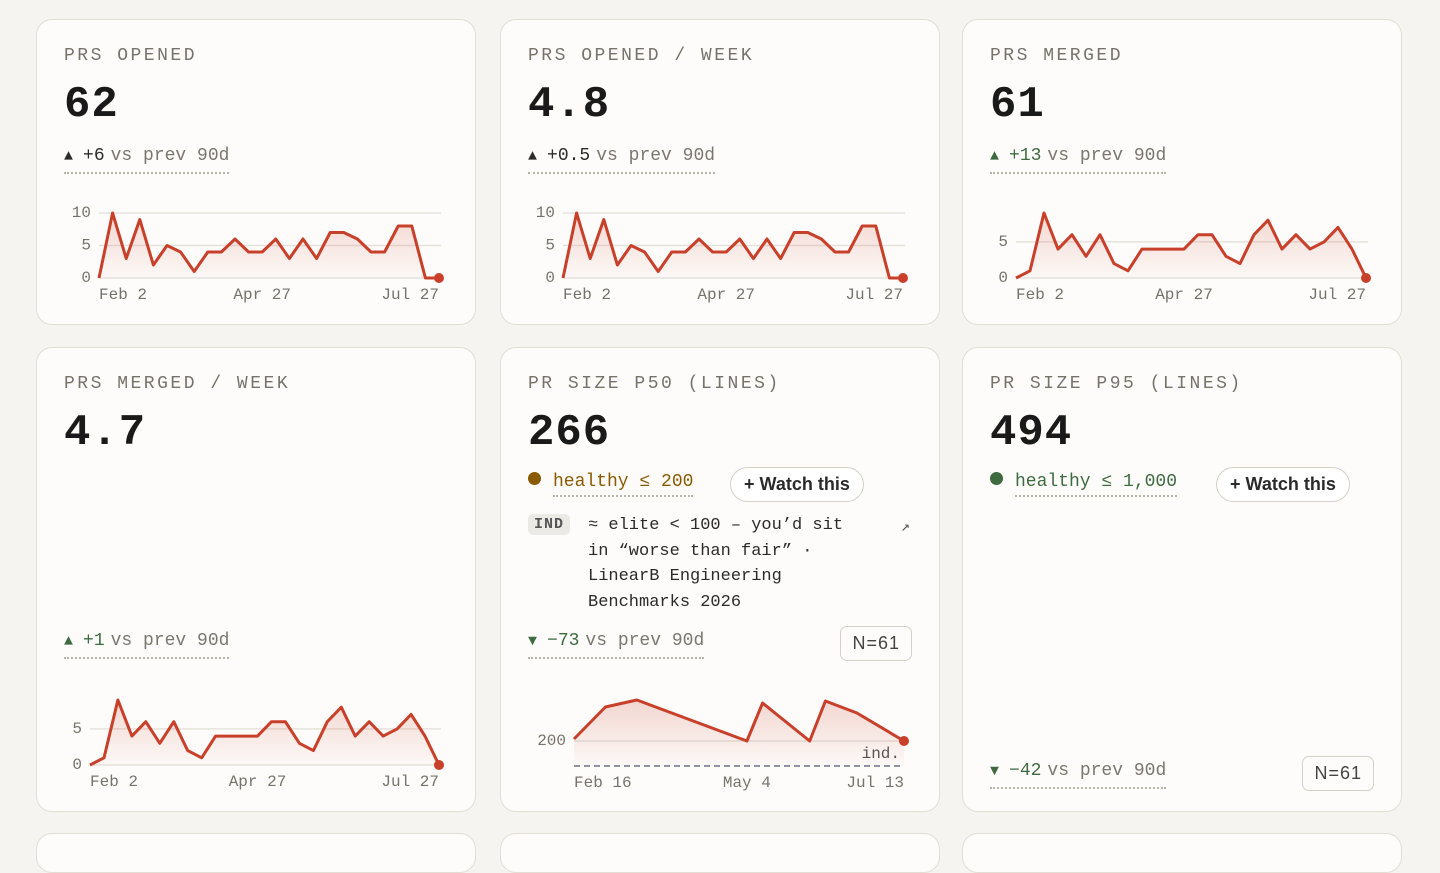 The height and width of the screenshot is (873, 1440). I want to click on x-tick-label: Feb 16, so click(603, 783).